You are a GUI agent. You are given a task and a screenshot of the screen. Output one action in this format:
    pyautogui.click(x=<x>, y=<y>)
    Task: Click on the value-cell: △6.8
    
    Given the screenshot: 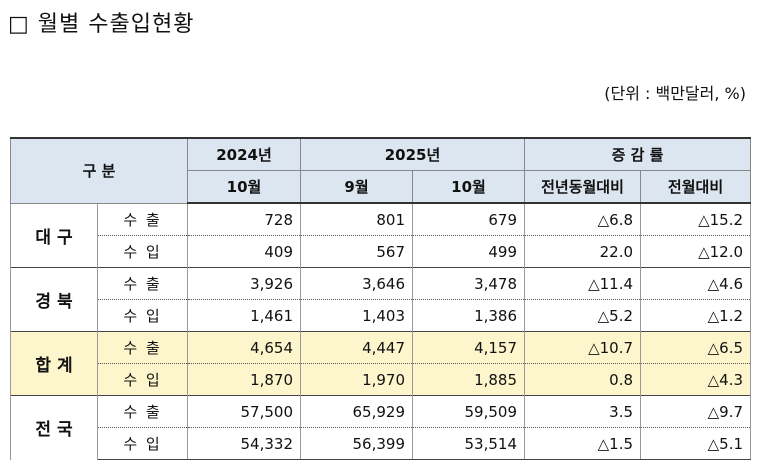 What is the action you would take?
    pyautogui.click(x=583, y=219)
    